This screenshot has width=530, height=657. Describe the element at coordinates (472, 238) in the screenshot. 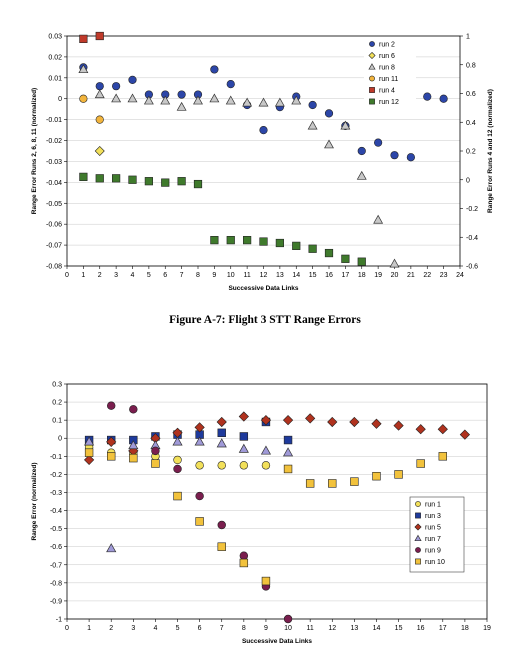

I see `y2-tick-label: -0.4` at that location.